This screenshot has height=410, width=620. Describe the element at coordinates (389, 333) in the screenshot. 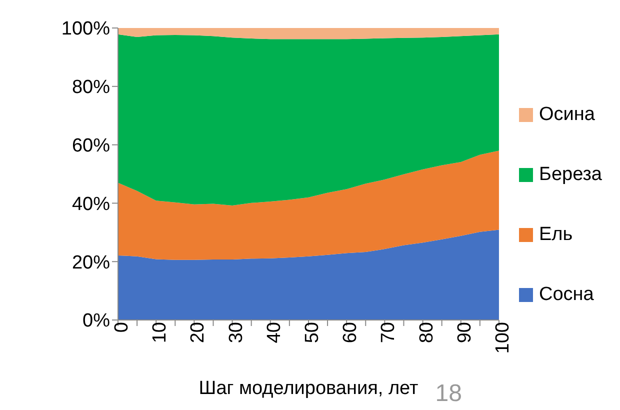

I see `x-tick-label: 70` at that location.